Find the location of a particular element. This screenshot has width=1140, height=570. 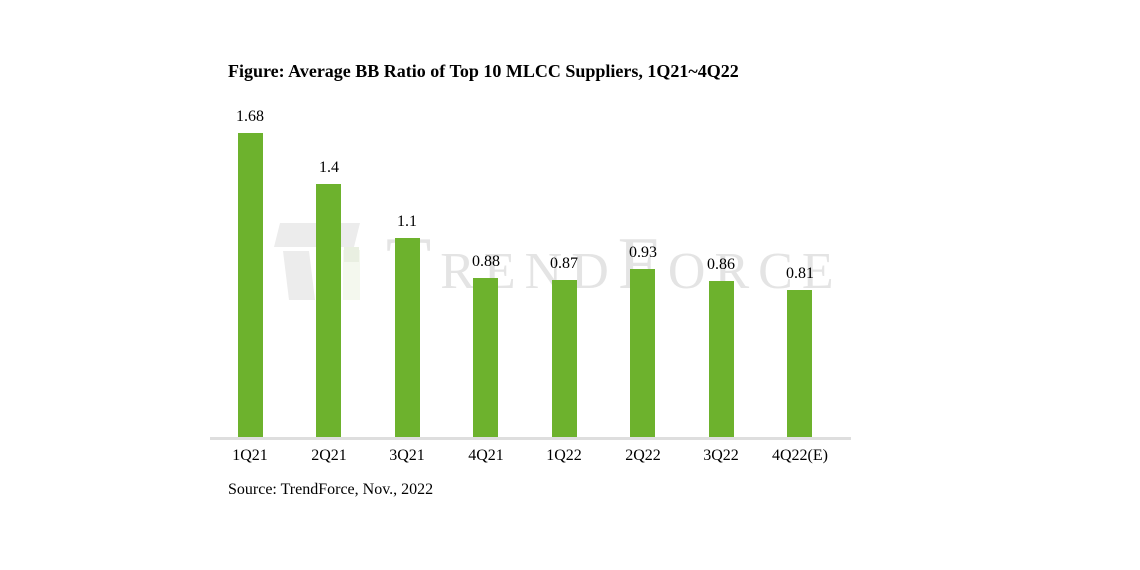

watermark-text: TrendForce is located at coordinates (614, 264).